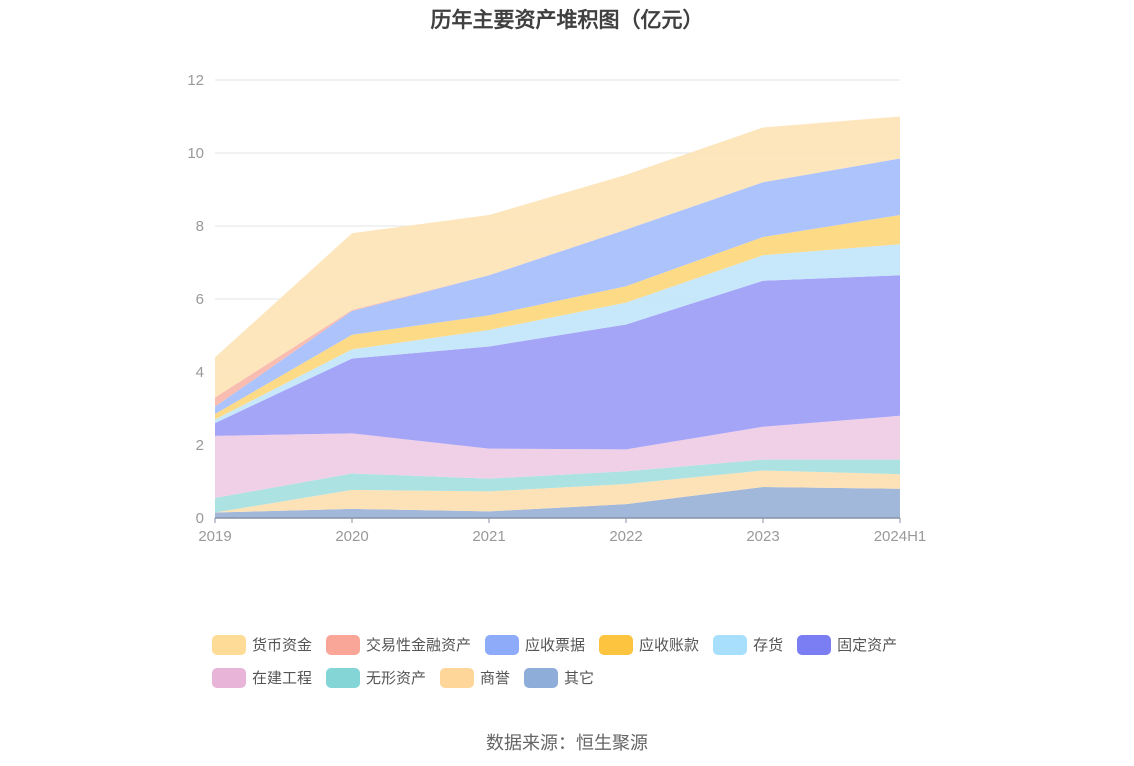 The image size is (1134, 766). I want to click on data-source-note: 数据来源：恒生聚源, so click(567, 743).